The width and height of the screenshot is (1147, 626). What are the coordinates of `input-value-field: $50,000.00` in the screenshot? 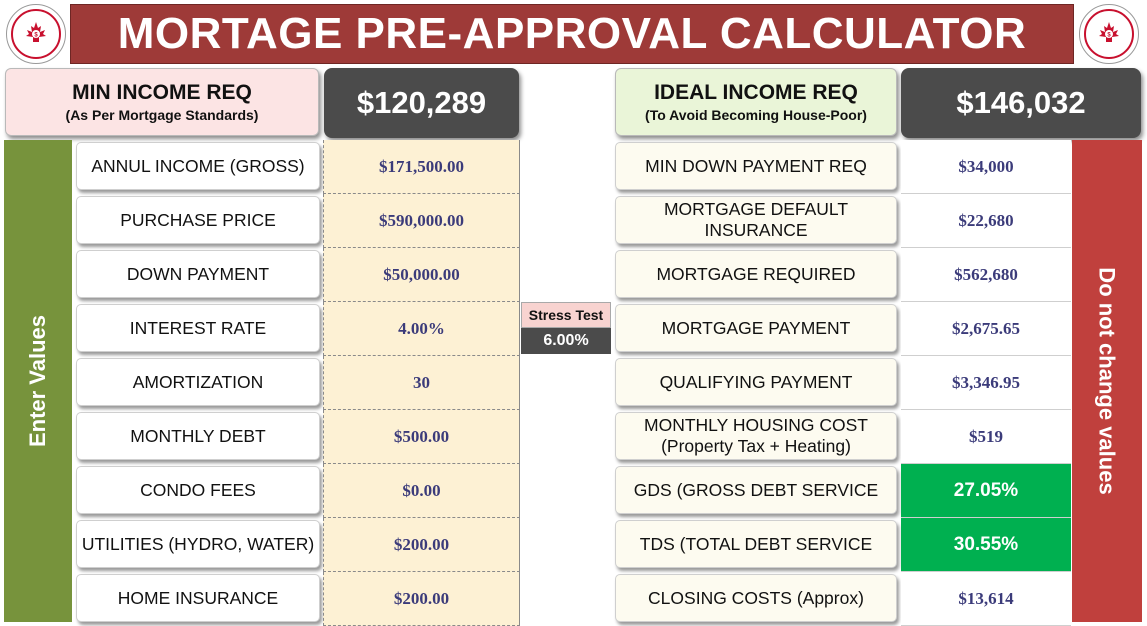 It's located at (421, 275).